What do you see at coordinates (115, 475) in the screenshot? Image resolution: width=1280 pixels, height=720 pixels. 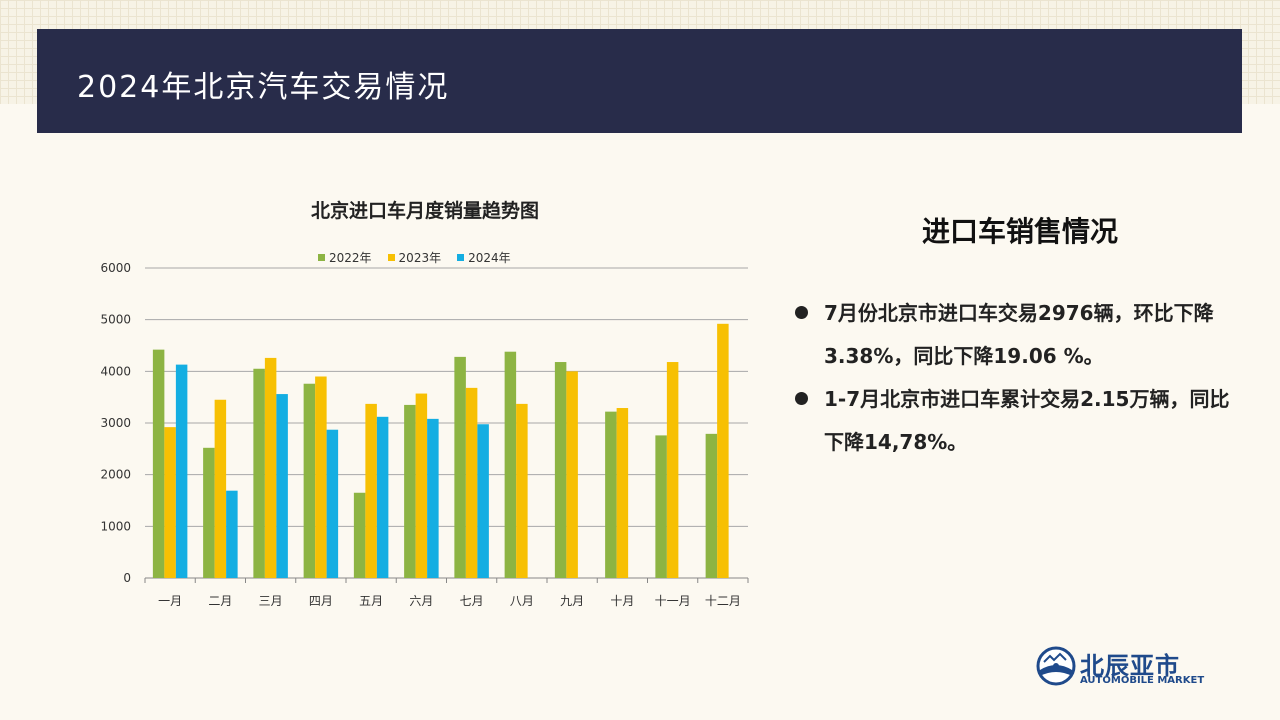 I see `y-tick-label: 2000` at bounding box center [115, 475].